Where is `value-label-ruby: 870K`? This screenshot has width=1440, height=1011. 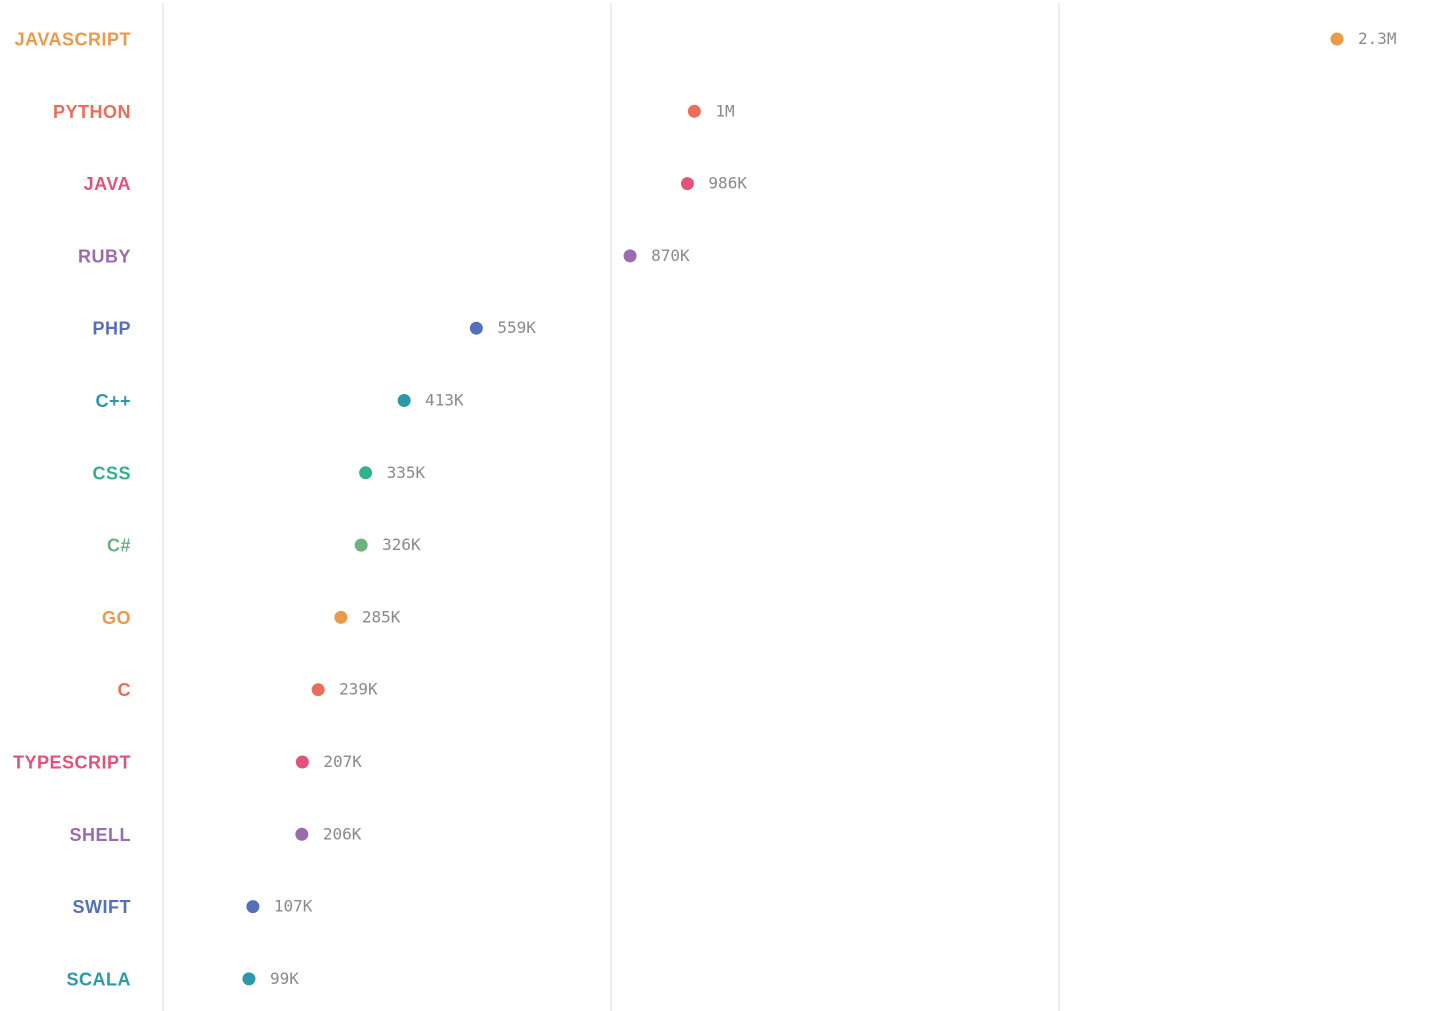 value-label-ruby: 870K is located at coordinates (670, 255).